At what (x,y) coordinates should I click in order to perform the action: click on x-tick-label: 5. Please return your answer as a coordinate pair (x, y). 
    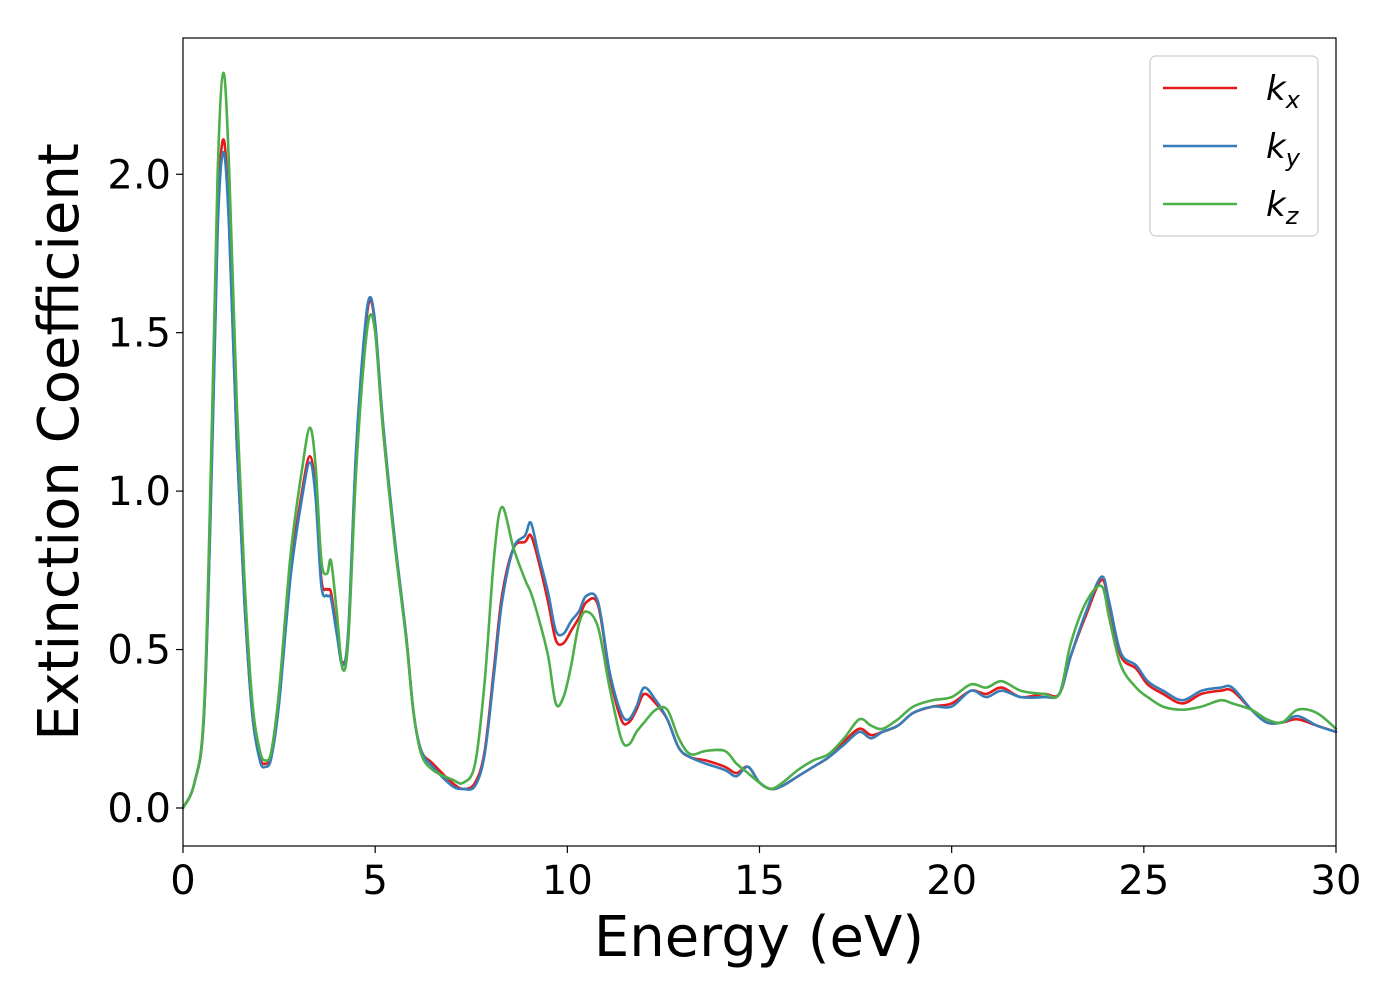
    Looking at the image, I should click on (374, 881).